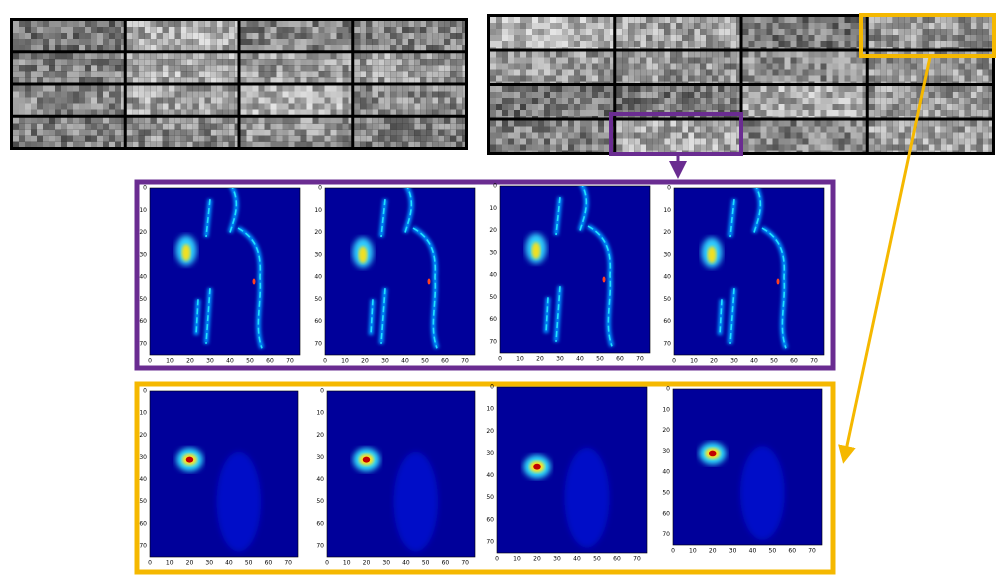 The height and width of the screenshot is (587, 1003). Describe the element at coordinates (520, 359) in the screenshot. I see `x-tick-label: 10` at that location.